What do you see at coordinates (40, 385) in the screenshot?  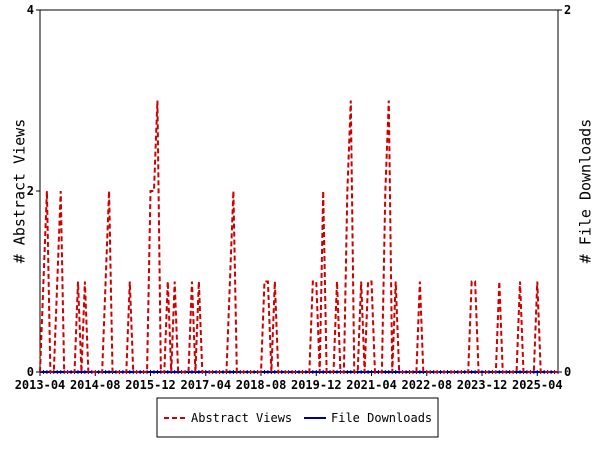 I see `x-tick-label: 2013-04` at bounding box center [40, 385].